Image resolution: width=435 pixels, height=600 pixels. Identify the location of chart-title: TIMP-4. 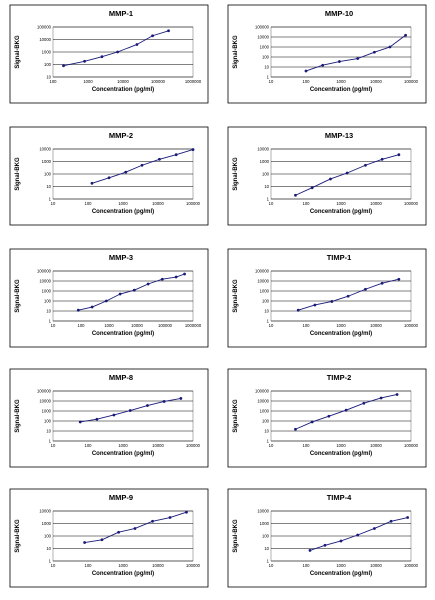
(339, 497).